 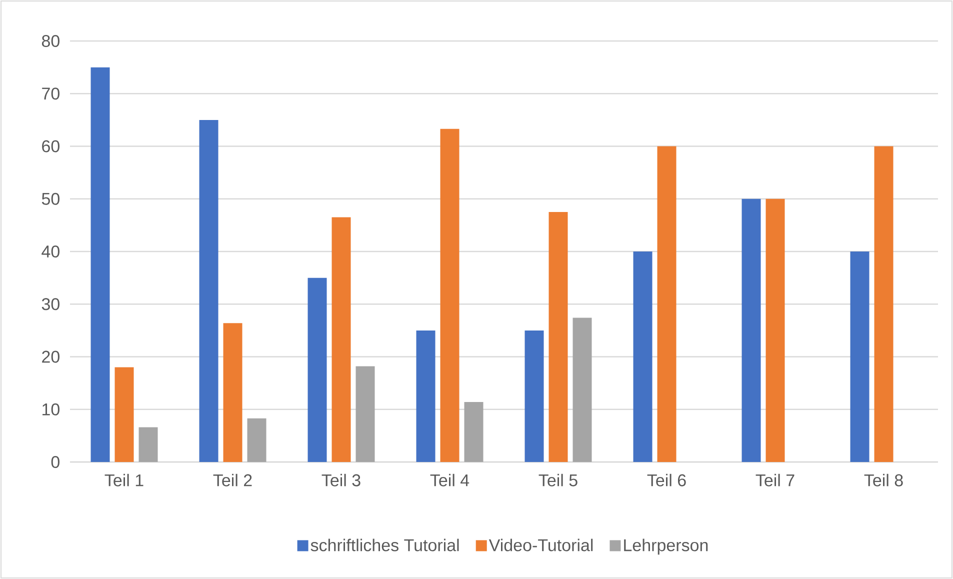 I want to click on y-tick-label: 50, so click(x=51, y=198).